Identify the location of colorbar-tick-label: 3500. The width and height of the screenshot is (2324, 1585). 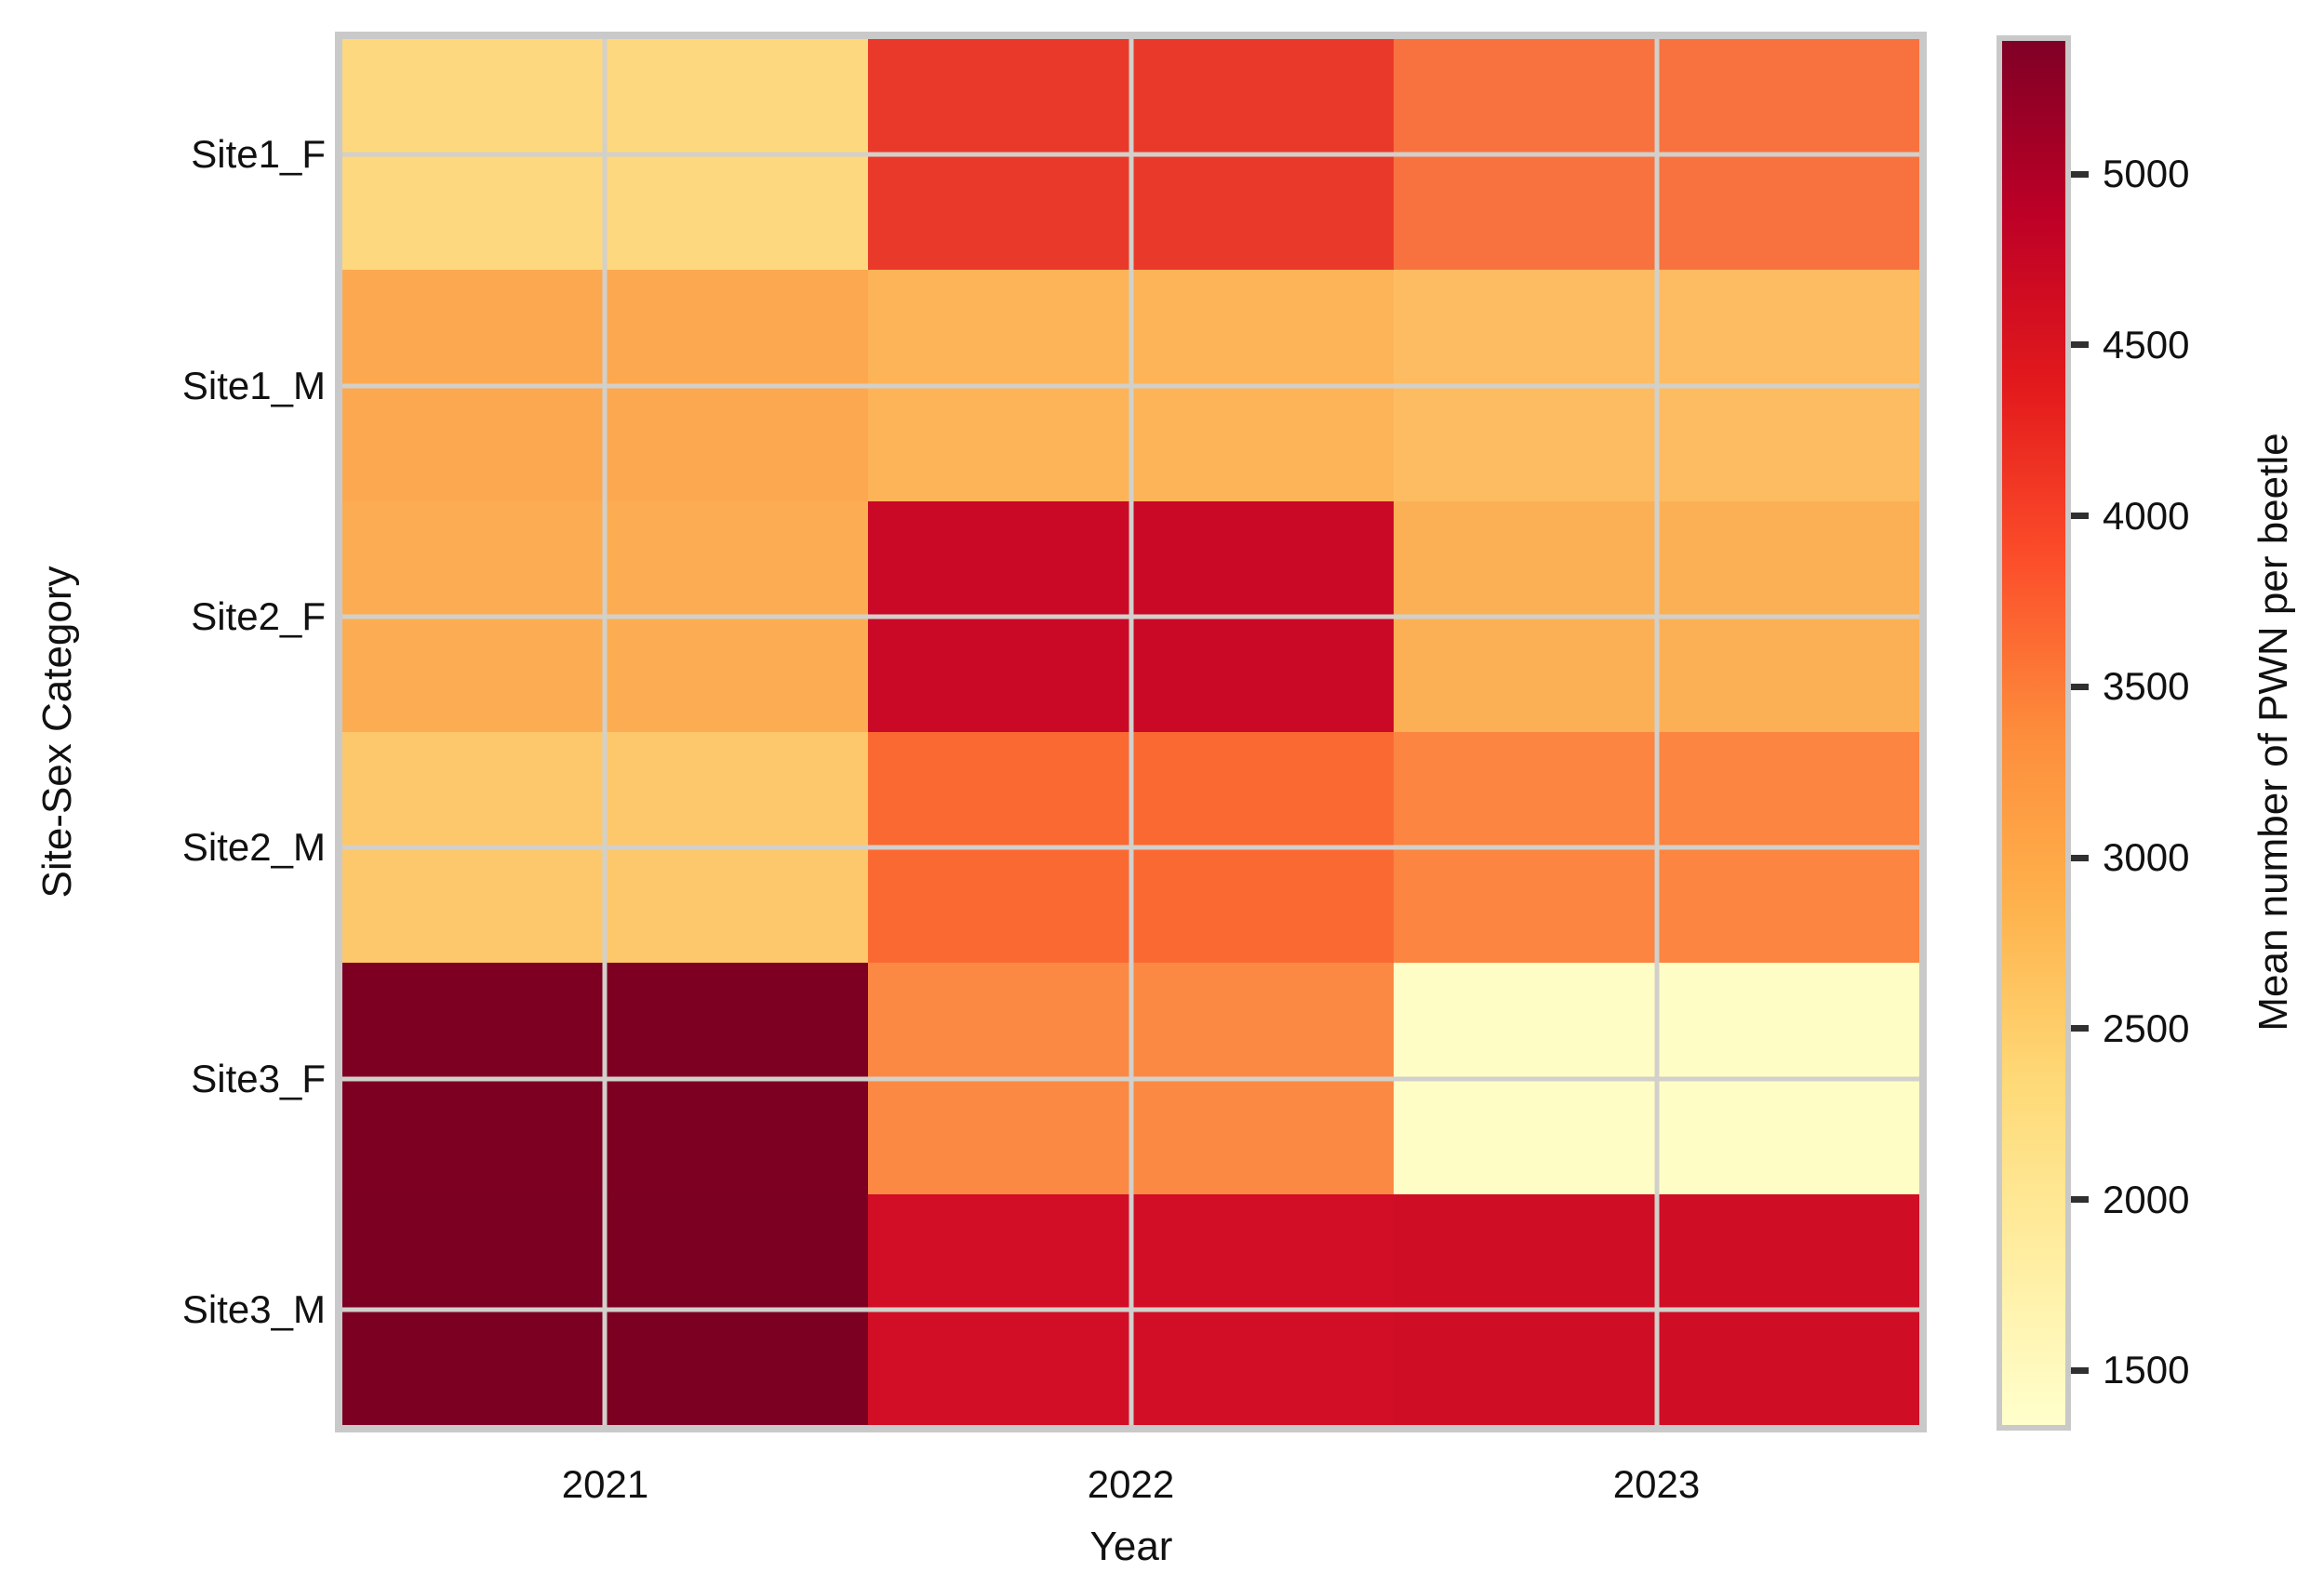
(2146, 686).